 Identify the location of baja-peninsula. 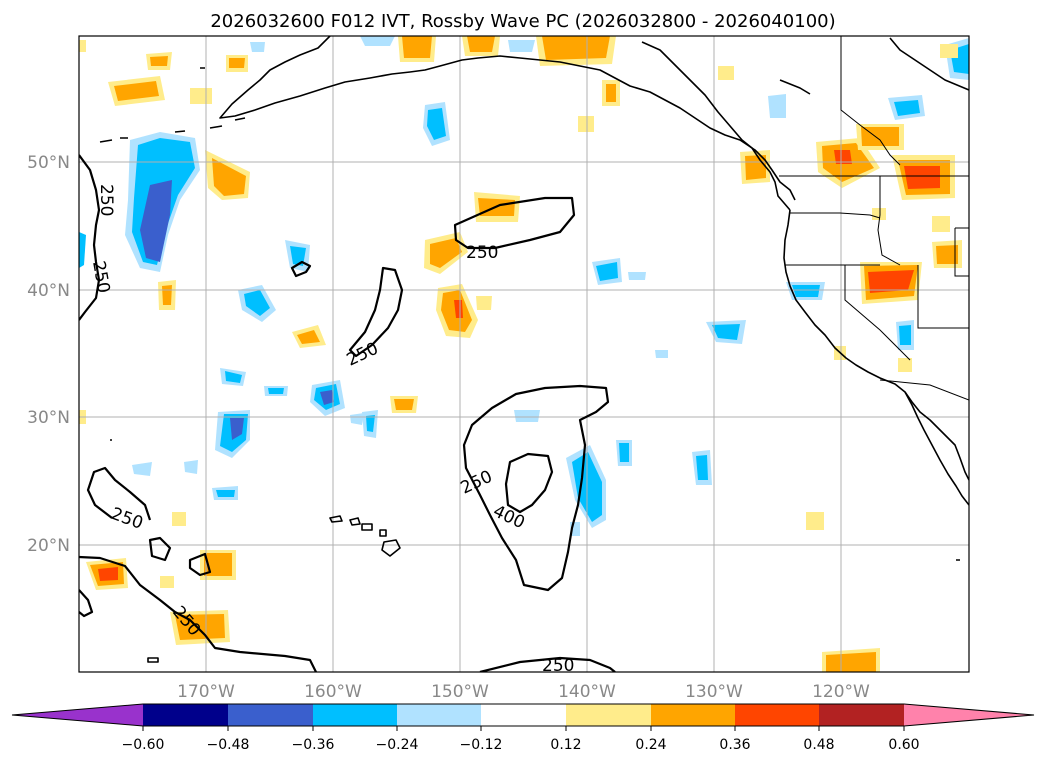
(936, 436).